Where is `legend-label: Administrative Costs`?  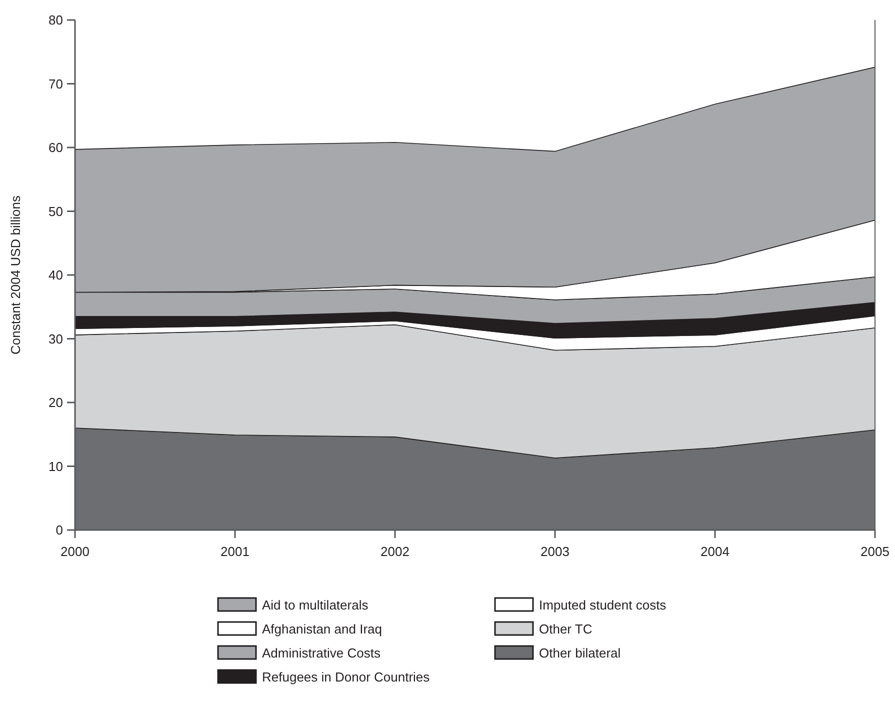
legend-label: Administrative Costs is located at coordinates (321, 653).